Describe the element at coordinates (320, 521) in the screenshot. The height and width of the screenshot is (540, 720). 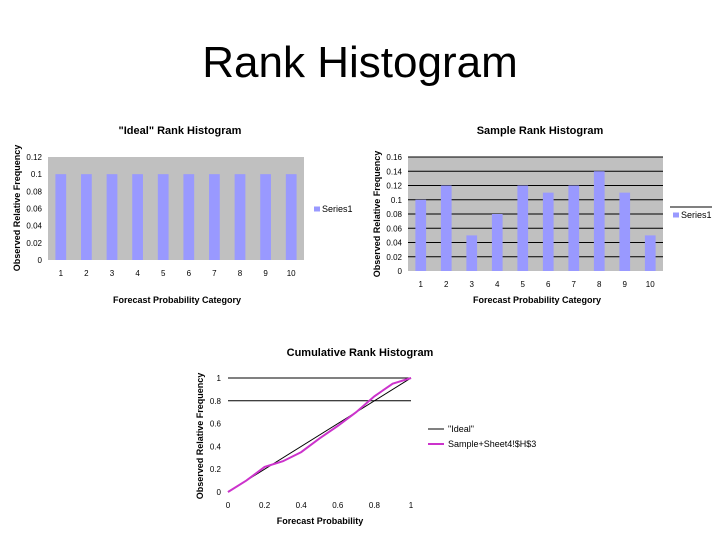
I see `x-axis-label: Forecast Probability` at that location.